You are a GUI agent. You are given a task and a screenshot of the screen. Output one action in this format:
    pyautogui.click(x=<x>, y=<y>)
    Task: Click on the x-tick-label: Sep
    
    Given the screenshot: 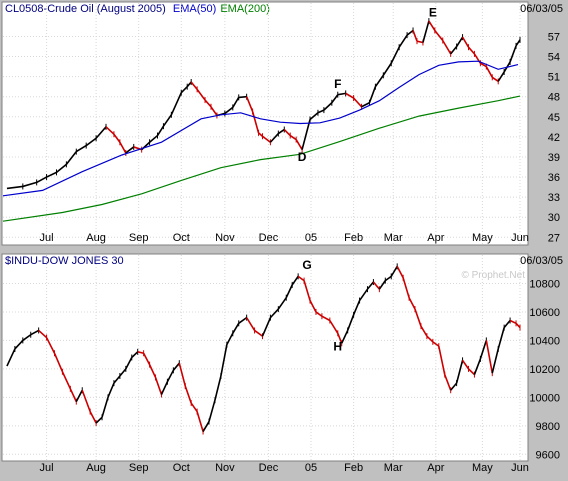 What is the action you would take?
    pyautogui.click(x=139, y=468)
    